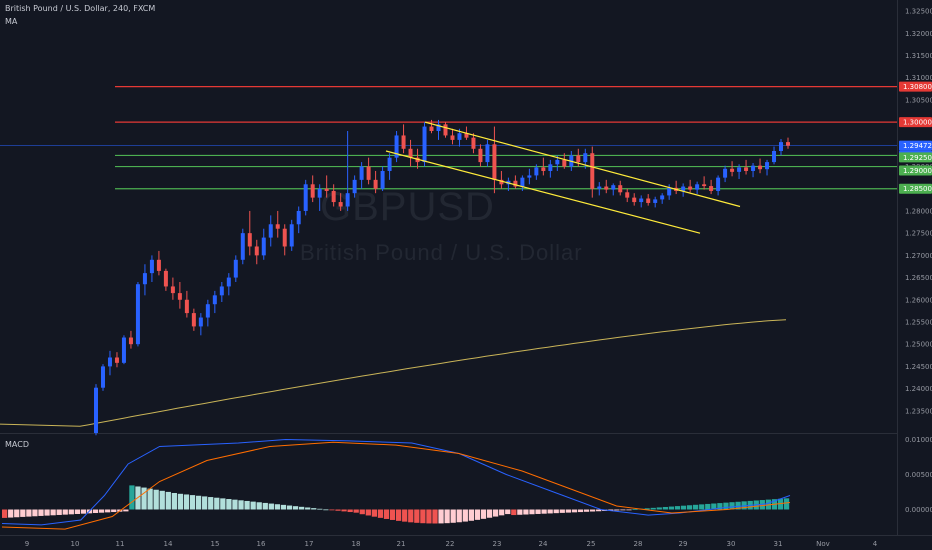 This screenshot has width=932, height=550. What do you see at coordinates (823, 544) in the screenshot?
I see `time-tick: Nov` at bounding box center [823, 544].